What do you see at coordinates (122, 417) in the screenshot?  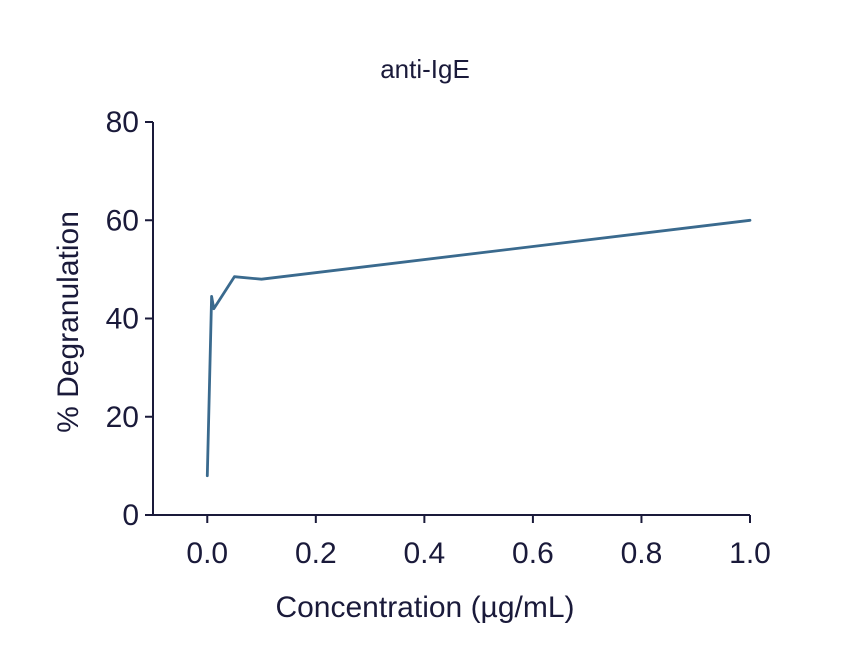 I see `y-tick-label: 20` at bounding box center [122, 417].